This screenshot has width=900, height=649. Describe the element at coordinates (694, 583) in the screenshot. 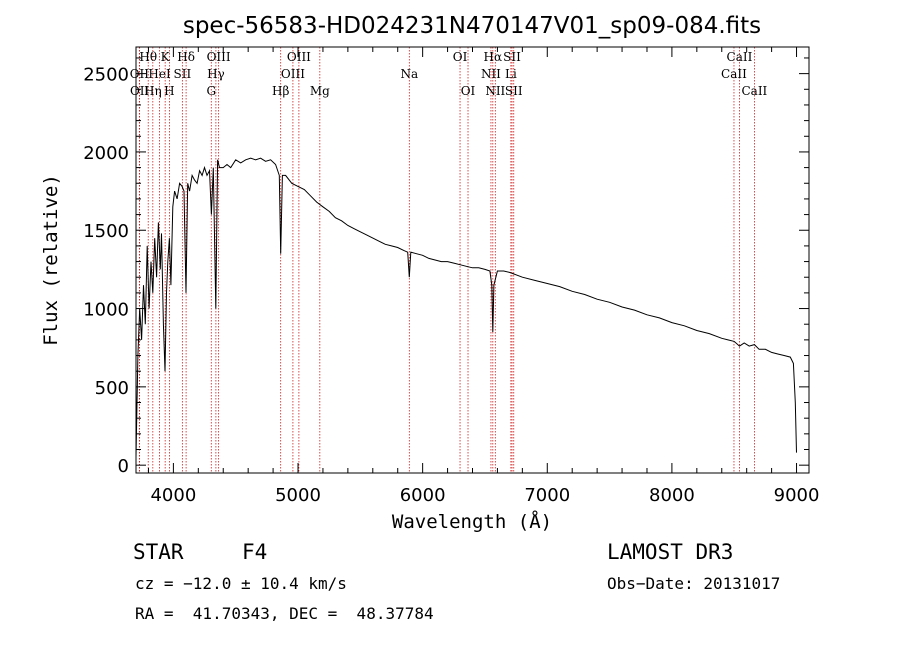

I see `observation-date: Obs−Date: 20131017` at that location.